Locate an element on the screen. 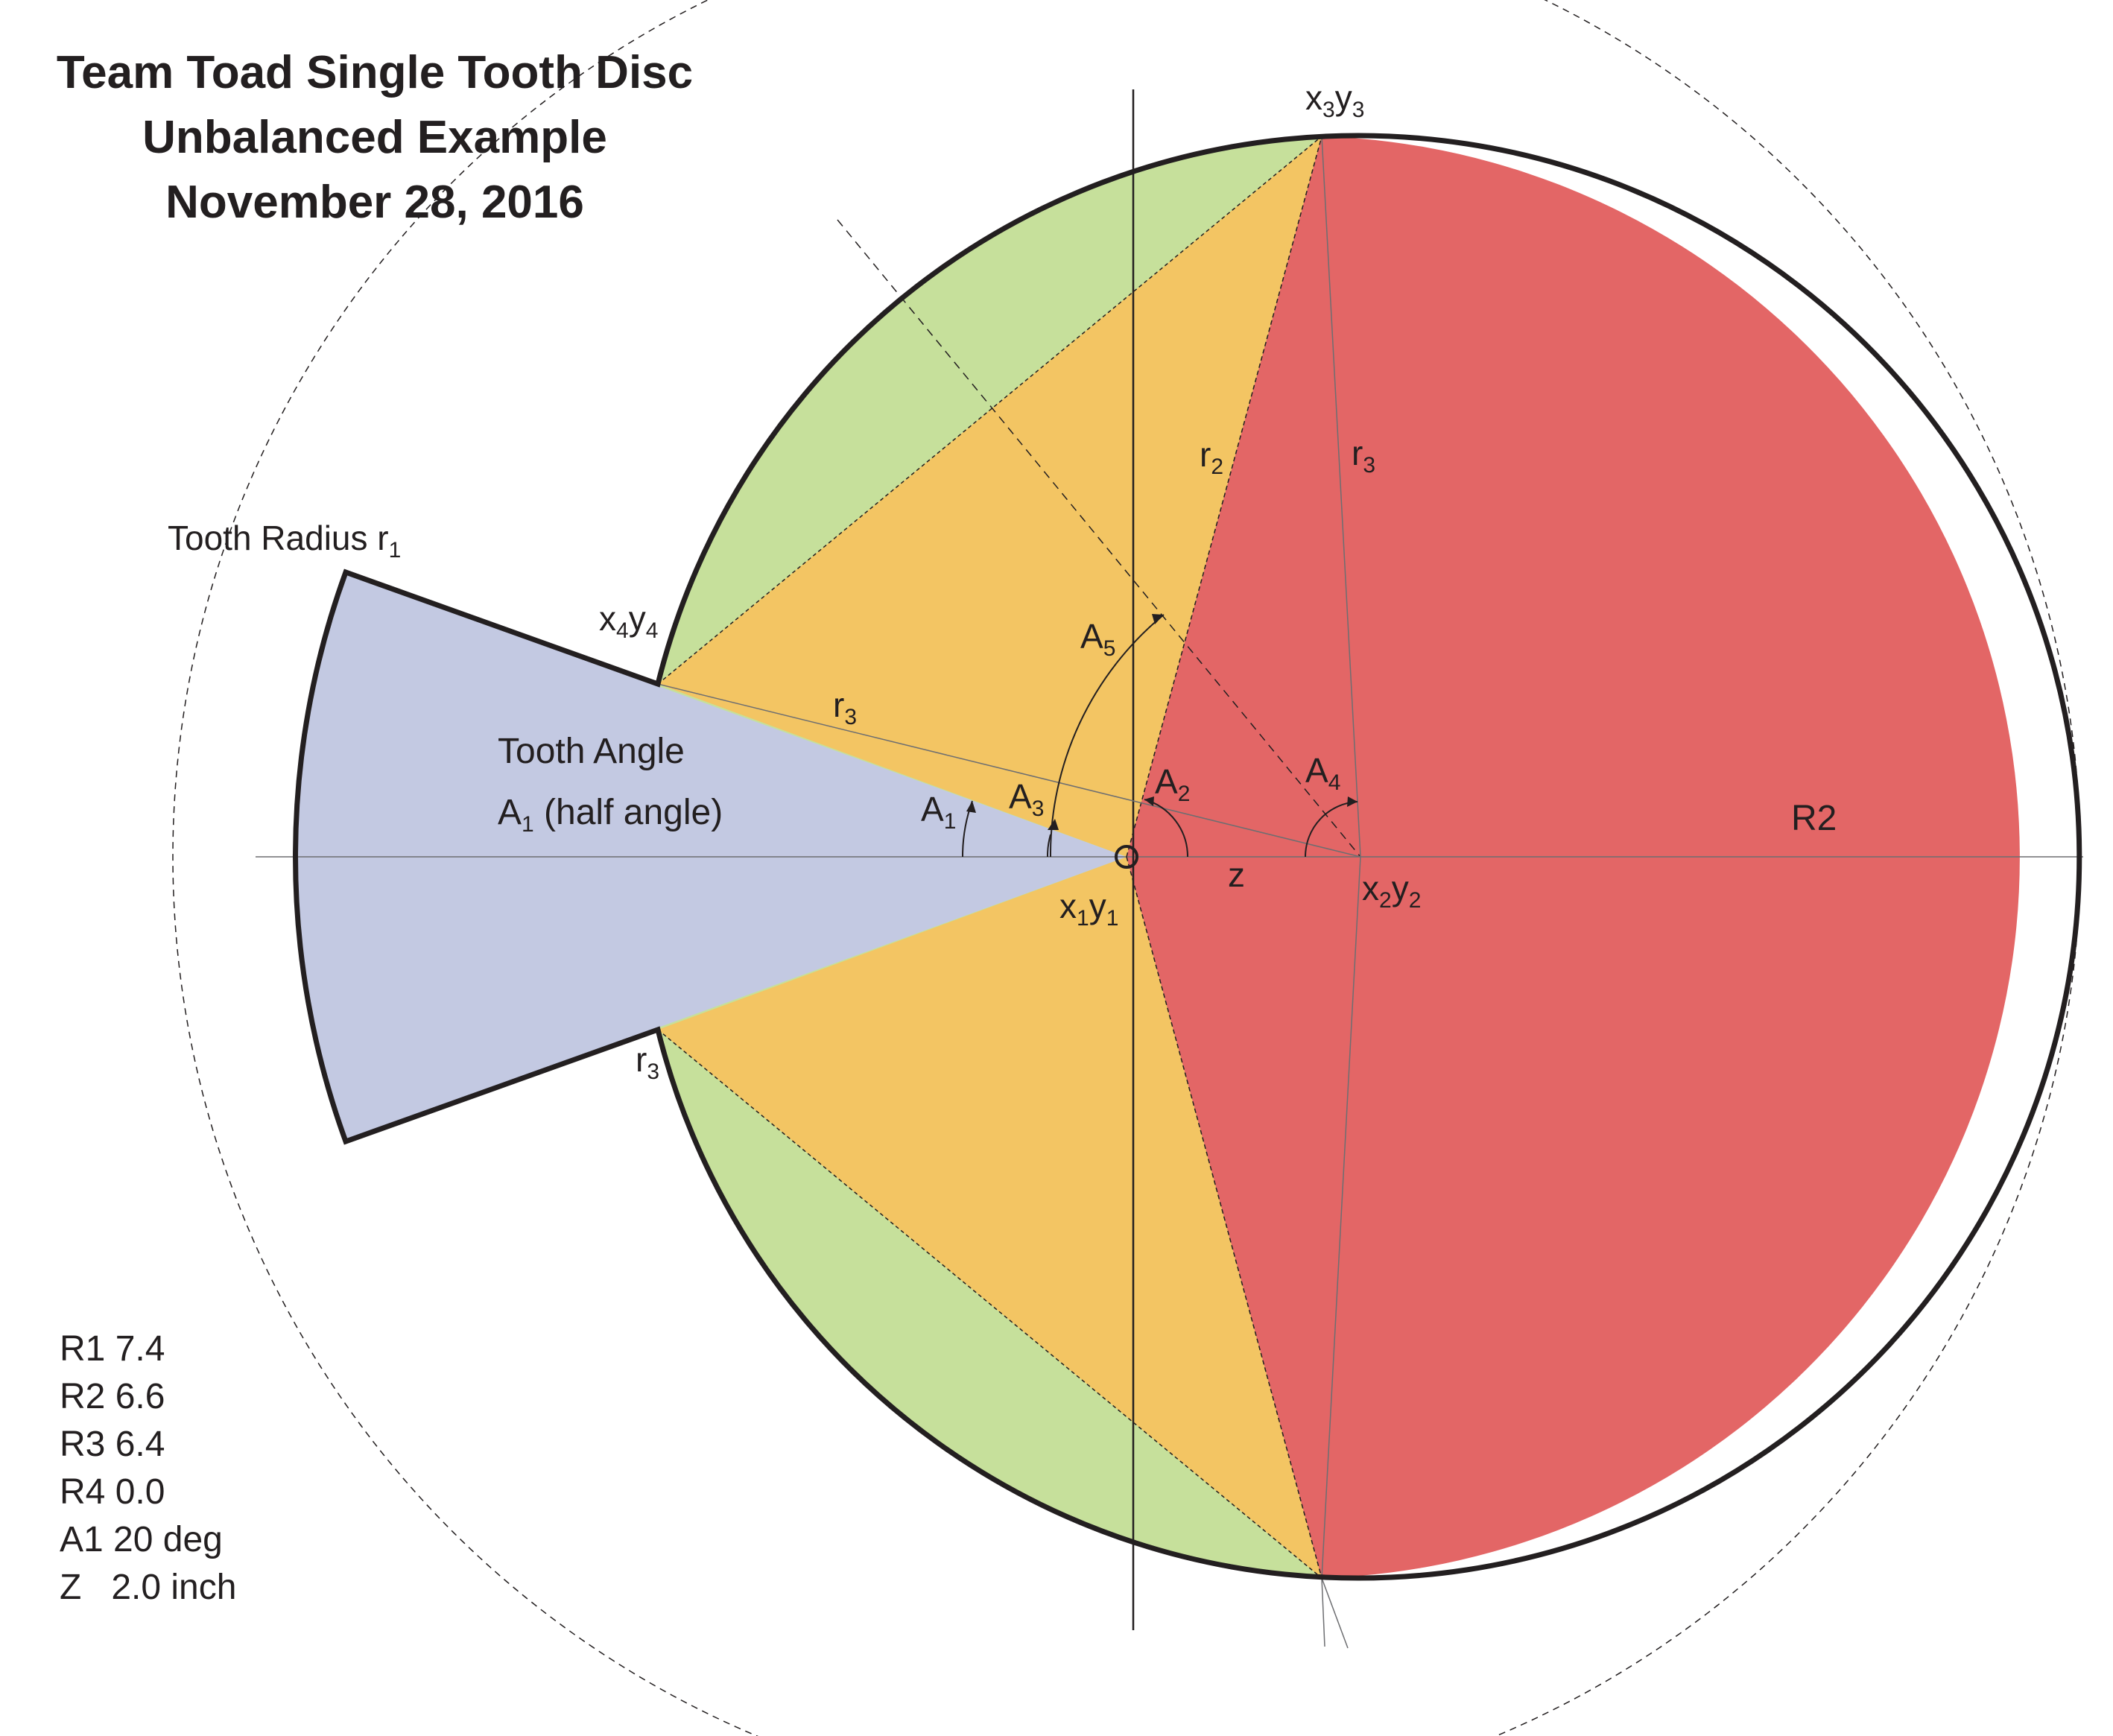  lower-dashed-chord is located at coordinates (990, 1304).